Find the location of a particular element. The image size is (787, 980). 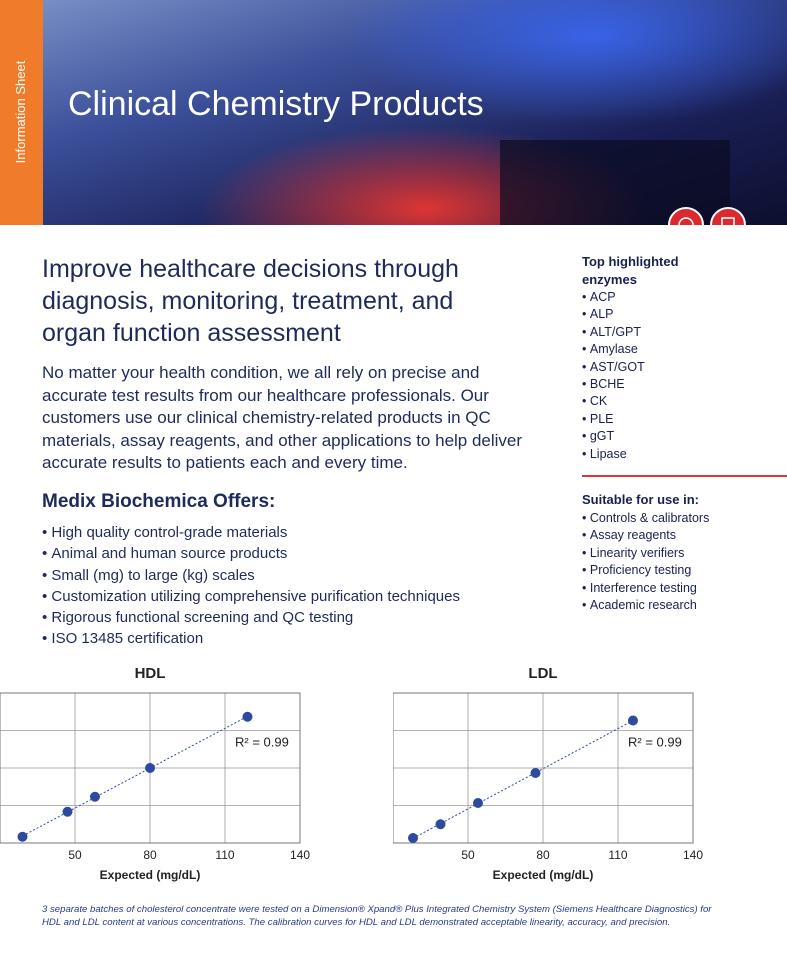

list-item: BCHE is located at coordinates (613, 384).